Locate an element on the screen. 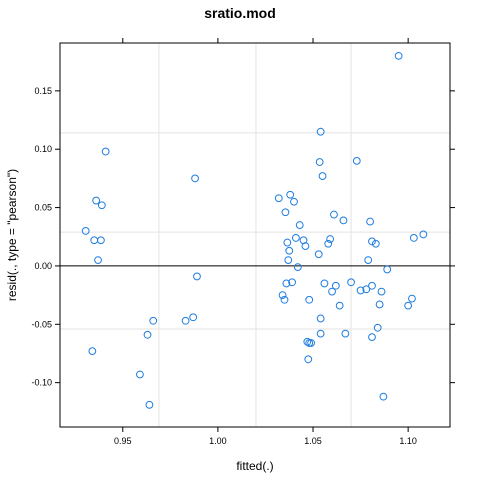 This screenshot has height=480, width=480. x-axis-label: fitted(.) is located at coordinates (254, 466).